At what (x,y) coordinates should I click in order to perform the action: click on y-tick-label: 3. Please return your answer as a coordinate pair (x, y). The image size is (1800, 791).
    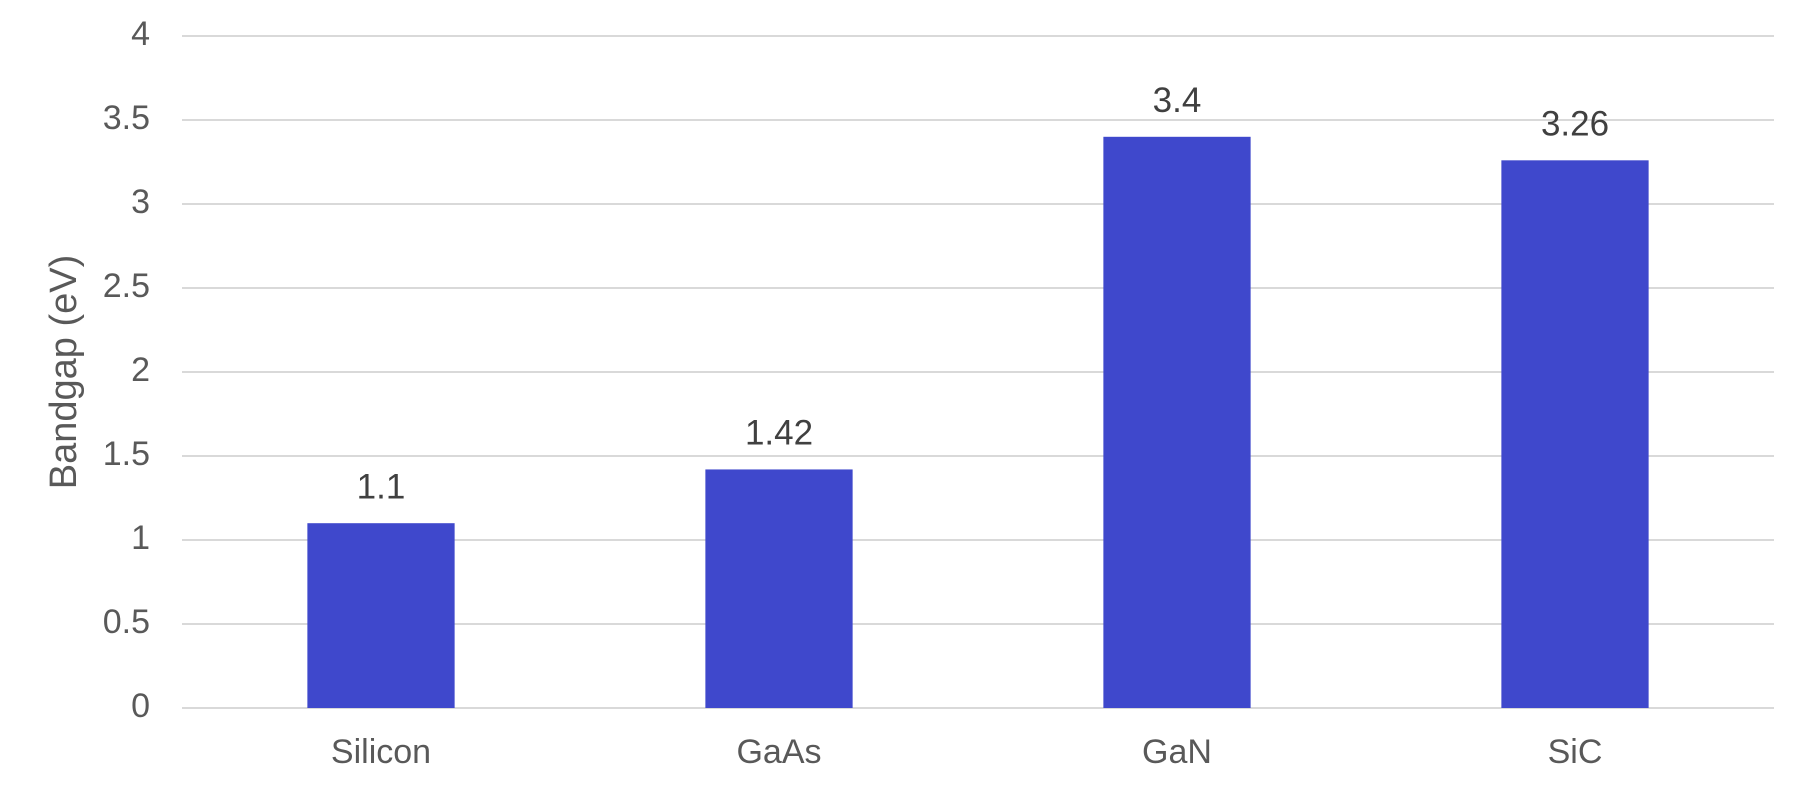
    Looking at the image, I should click on (140, 202).